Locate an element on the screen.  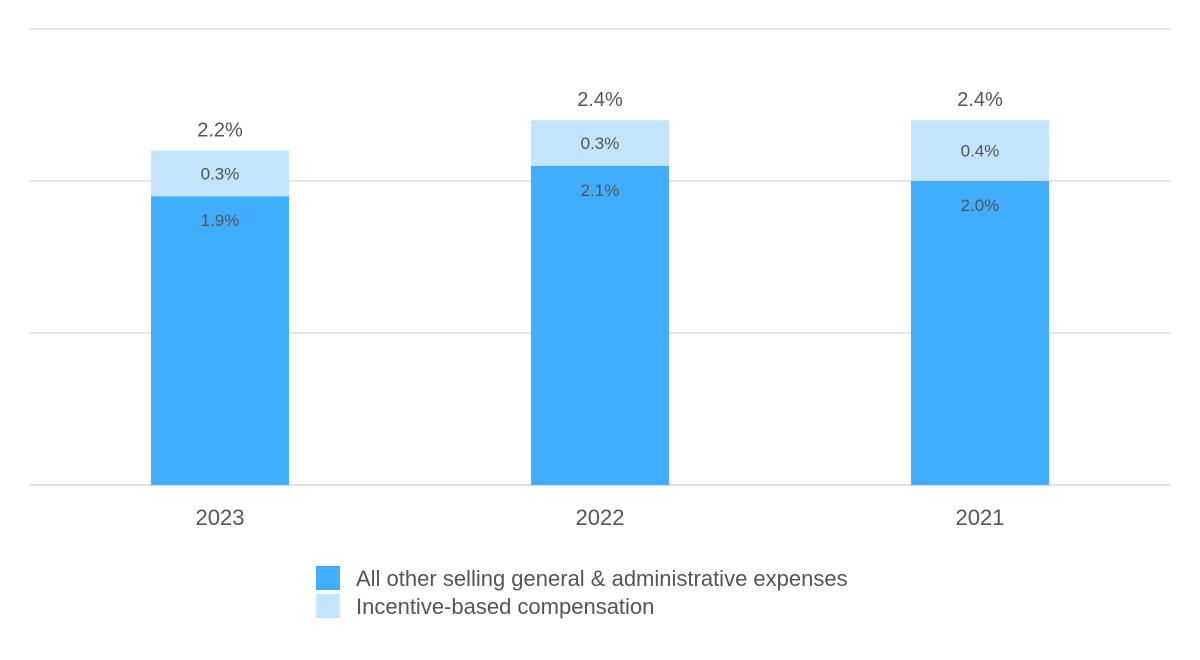
segment-value-label: 1.9% is located at coordinates (220, 220).